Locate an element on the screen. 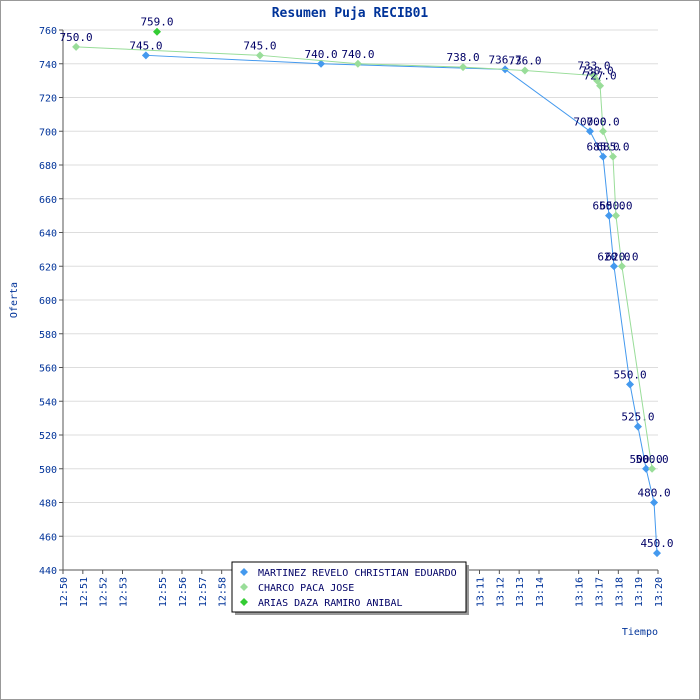  data-label: 525.0 is located at coordinates (637, 417).